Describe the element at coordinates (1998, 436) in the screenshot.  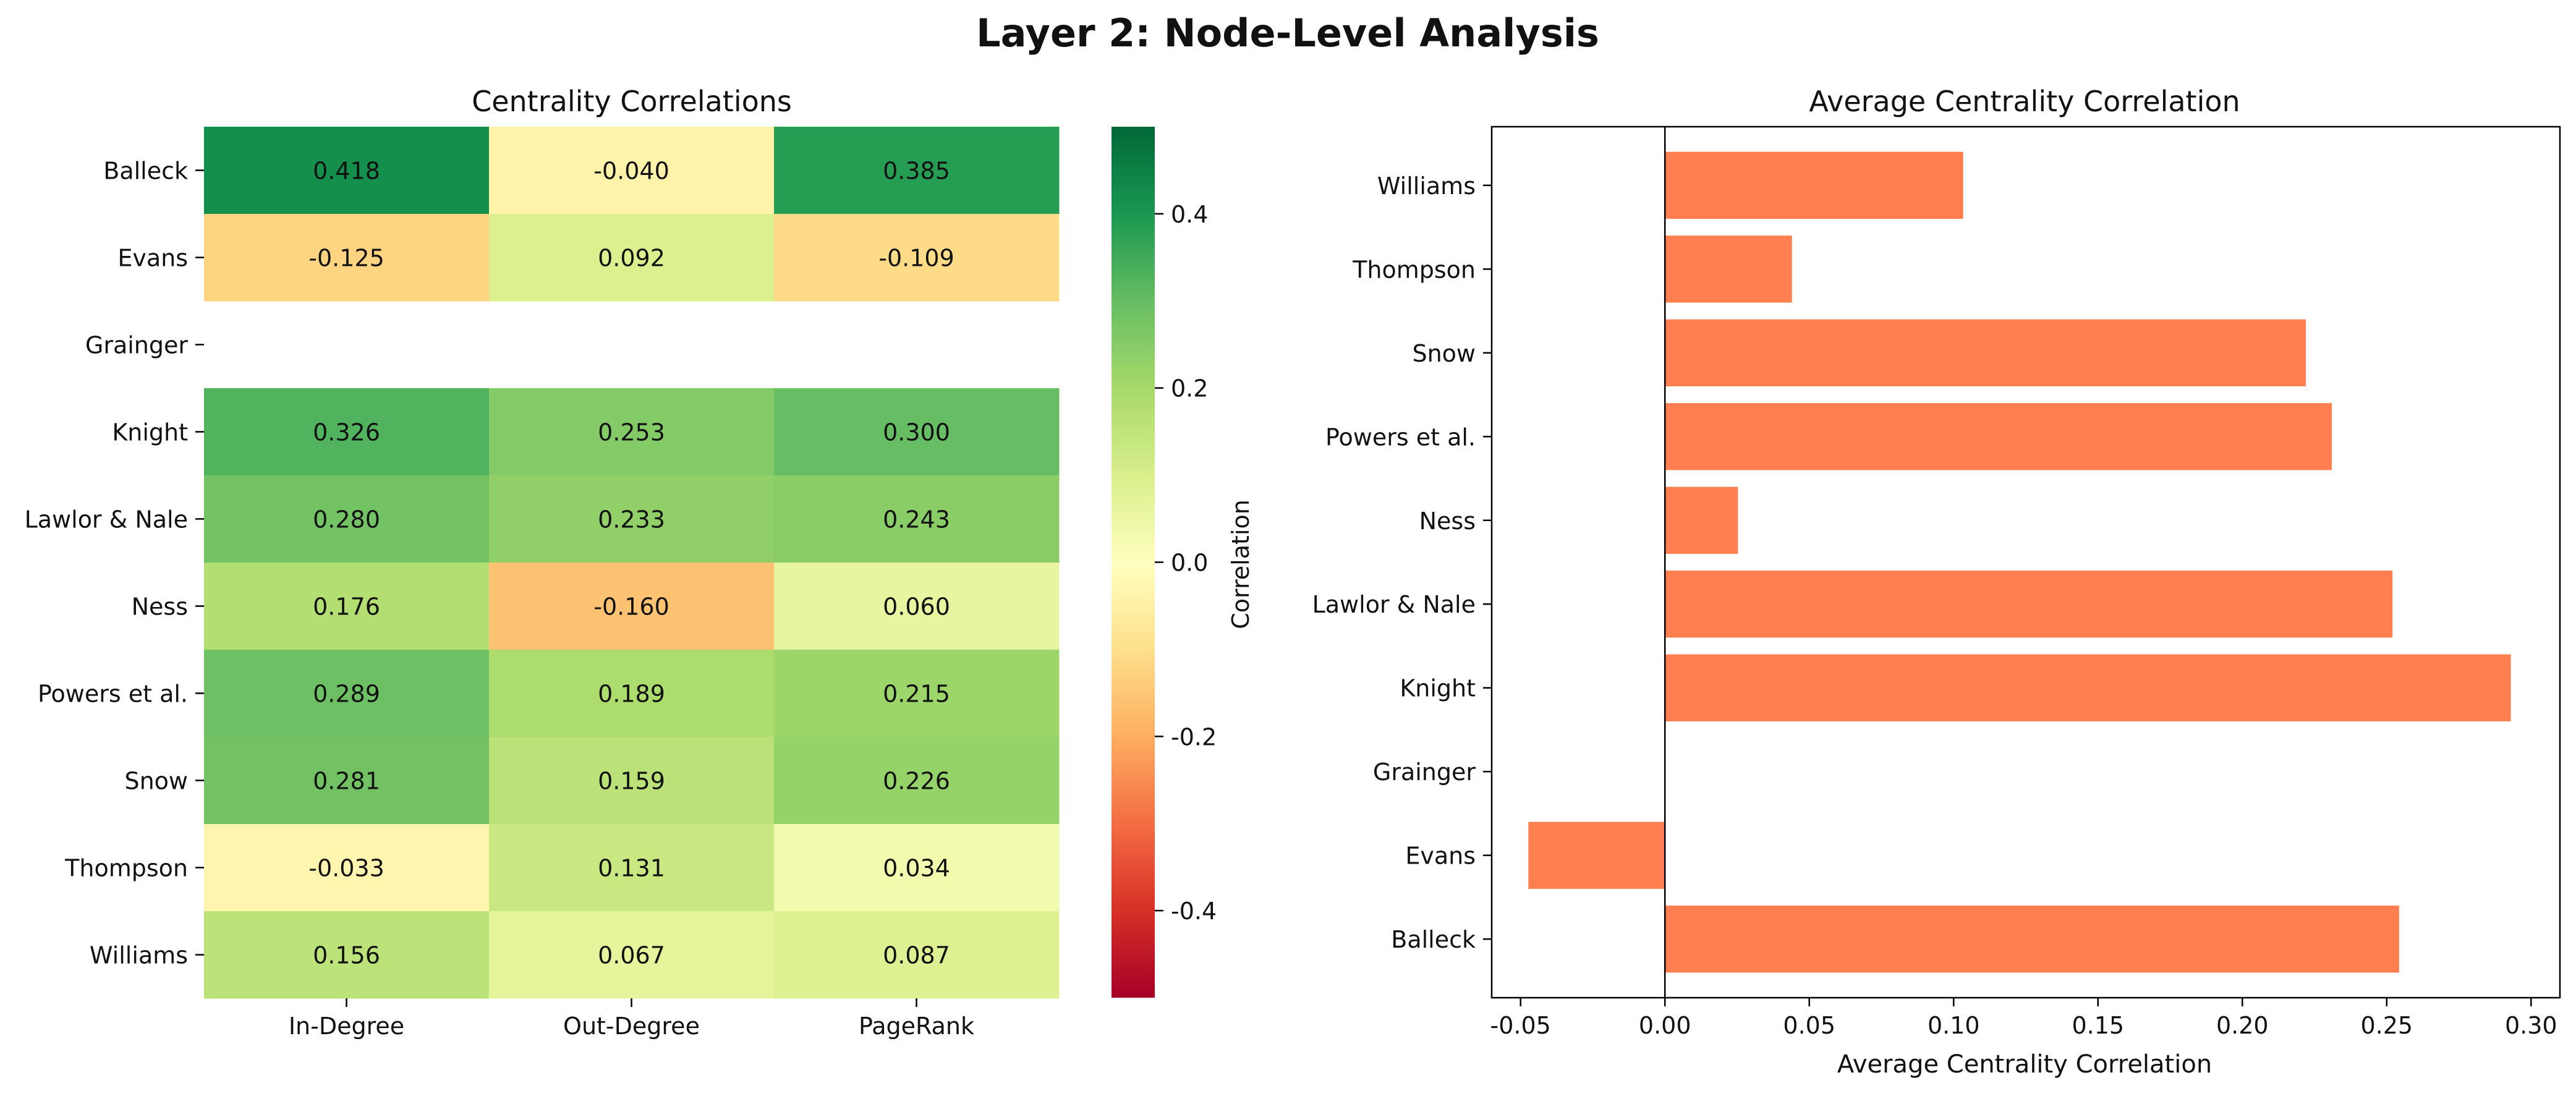
I see `bar-powers-et-al` at that location.